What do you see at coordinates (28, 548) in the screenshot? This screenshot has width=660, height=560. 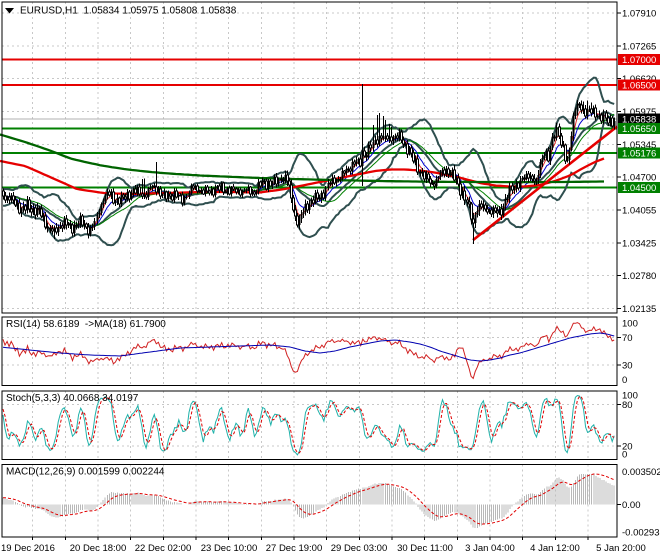 I see `svg-text: 19 Dec 2016` at bounding box center [28, 548].